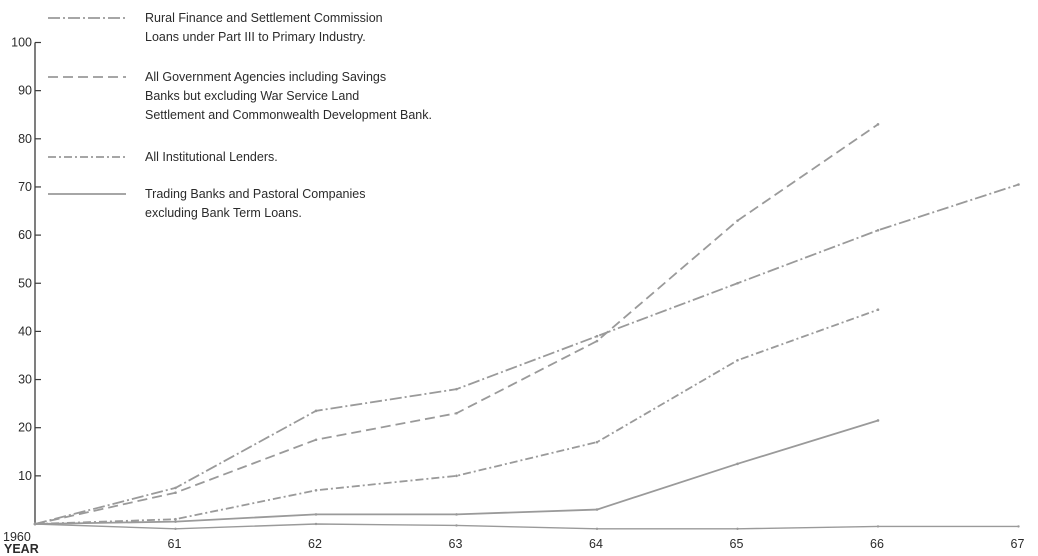 Image resolution: width=1038 pixels, height=556 pixels. I want to click on legend-label: excluding Bank Term Loans., so click(223, 213).